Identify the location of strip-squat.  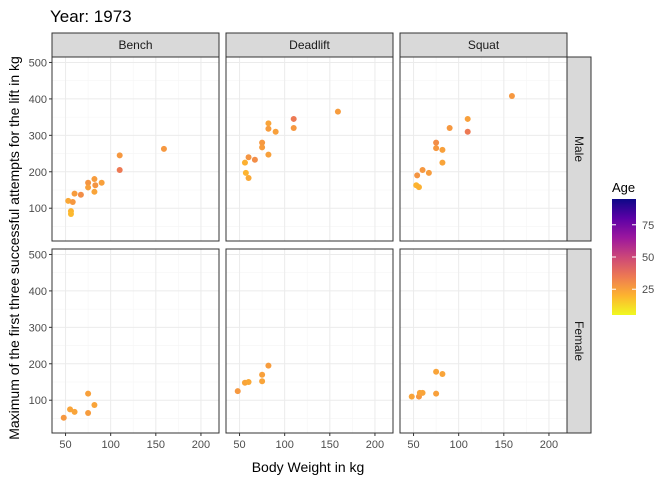
(483, 45).